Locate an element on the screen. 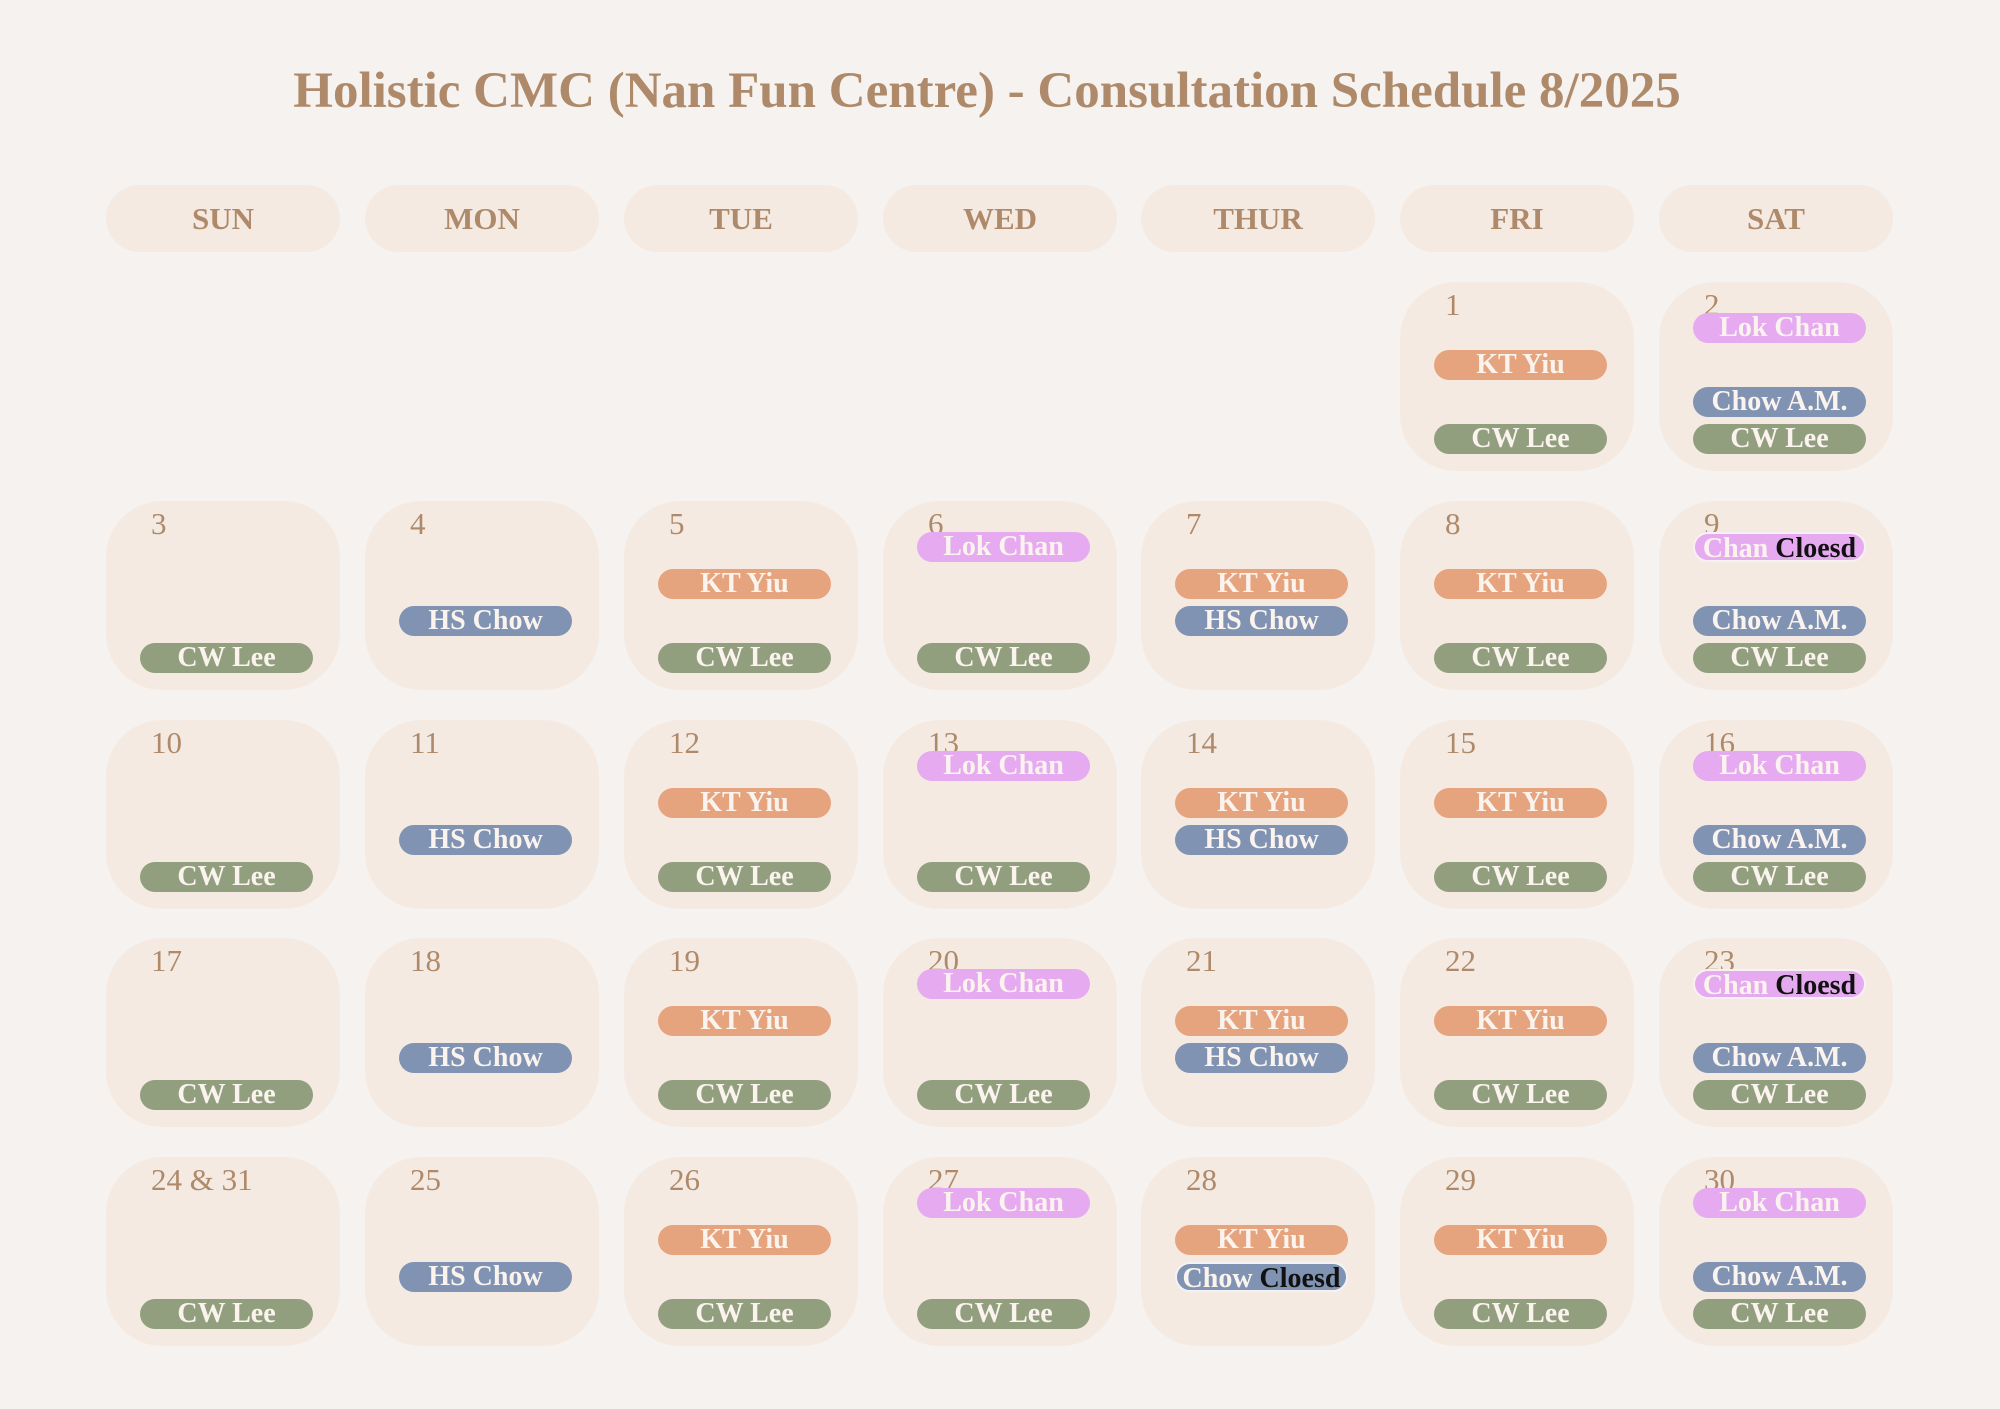 This screenshot has width=2000, height=1409. day-cell: 22 KT Yiu CW Lee is located at coordinates (1517, 1032).